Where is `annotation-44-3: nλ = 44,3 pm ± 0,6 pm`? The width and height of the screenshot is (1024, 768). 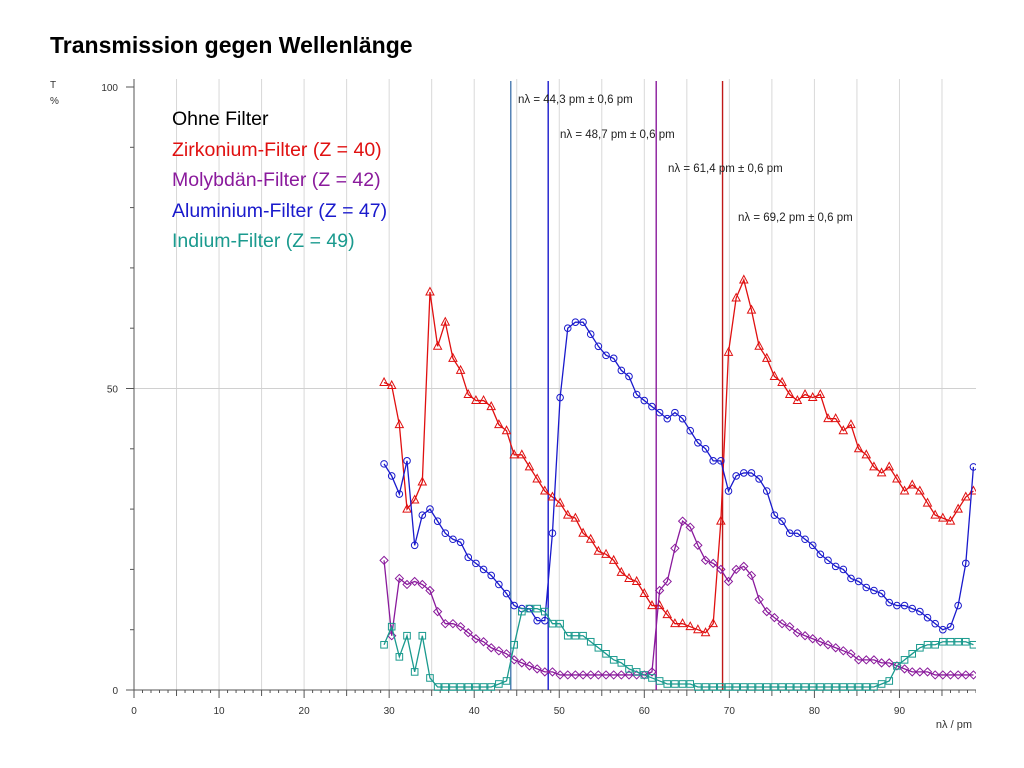 annotation-44-3: nλ = 44,3 pm ± 0,6 pm is located at coordinates (575, 100).